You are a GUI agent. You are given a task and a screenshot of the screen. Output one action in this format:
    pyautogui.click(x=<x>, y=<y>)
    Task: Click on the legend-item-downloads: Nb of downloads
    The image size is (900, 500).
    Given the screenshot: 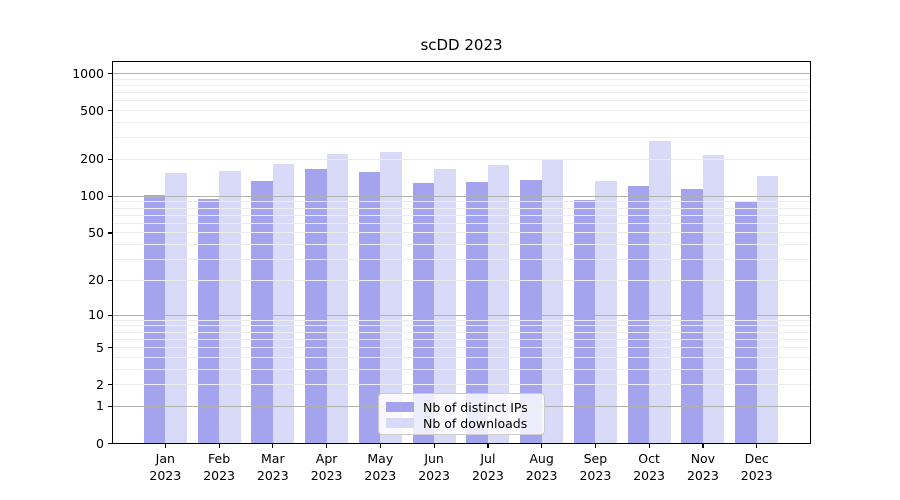 What is the action you would take?
    pyautogui.click(x=461, y=423)
    